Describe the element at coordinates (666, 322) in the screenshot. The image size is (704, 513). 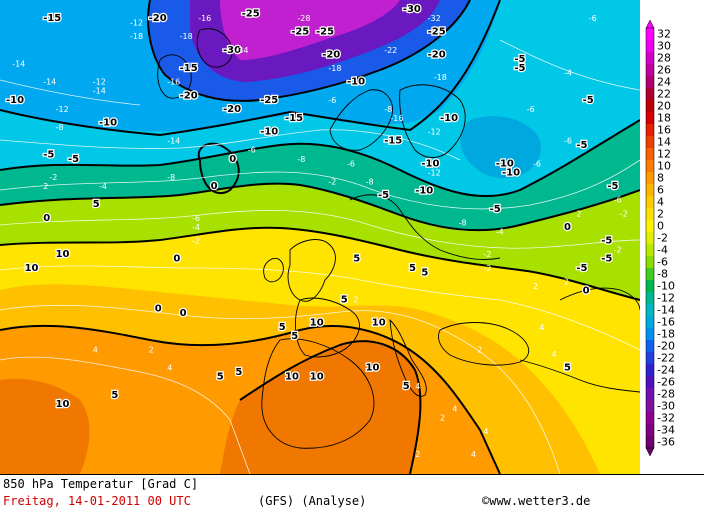
I see `legend-label: -16` at that location.